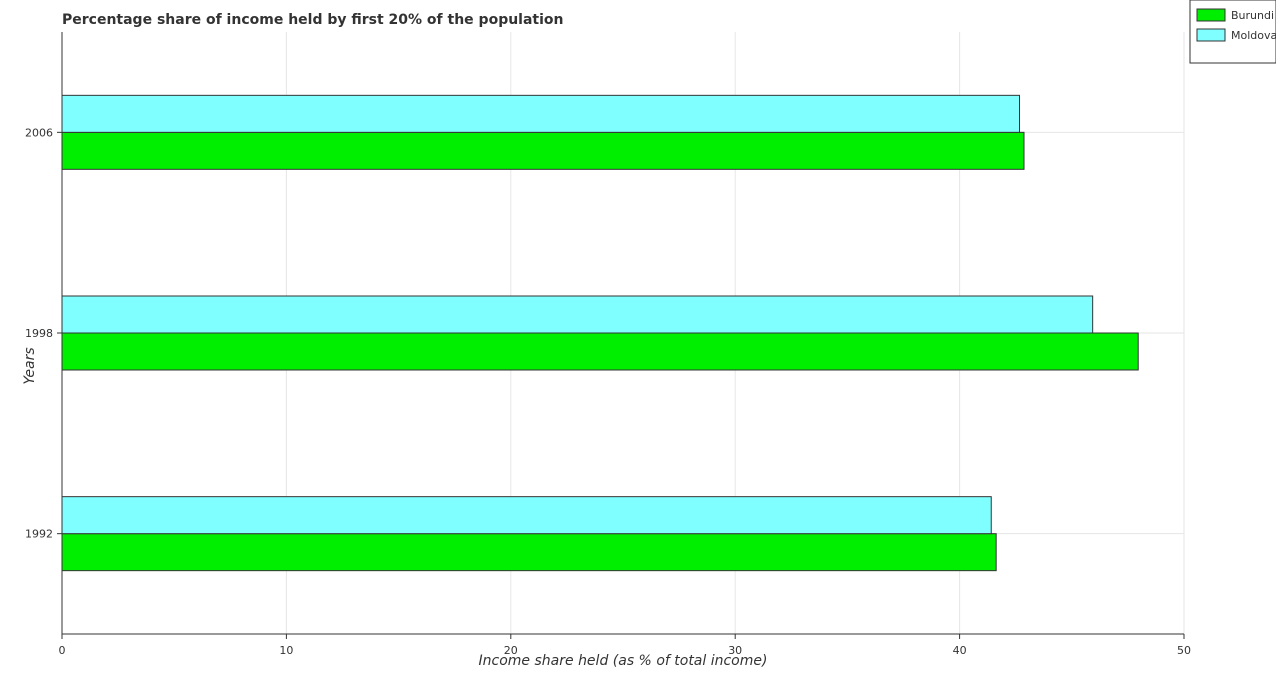 Image resolution: width=1276 pixels, height=700 pixels. Describe the element at coordinates (1253, 35) in the screenshot. I see `legend-label-moldova: Moldova` at that location.